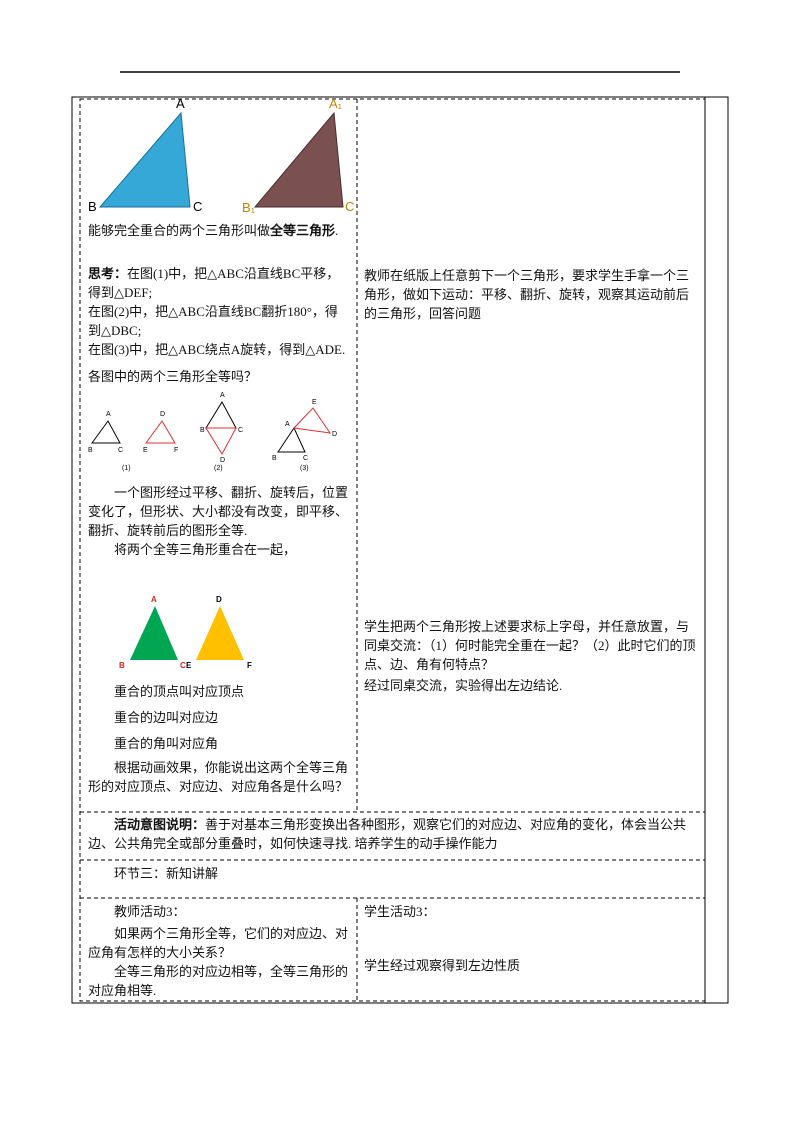 The width and height of the screenshot is (800, 1132). I want to click on fig-caption: (2), so click(218, 468).